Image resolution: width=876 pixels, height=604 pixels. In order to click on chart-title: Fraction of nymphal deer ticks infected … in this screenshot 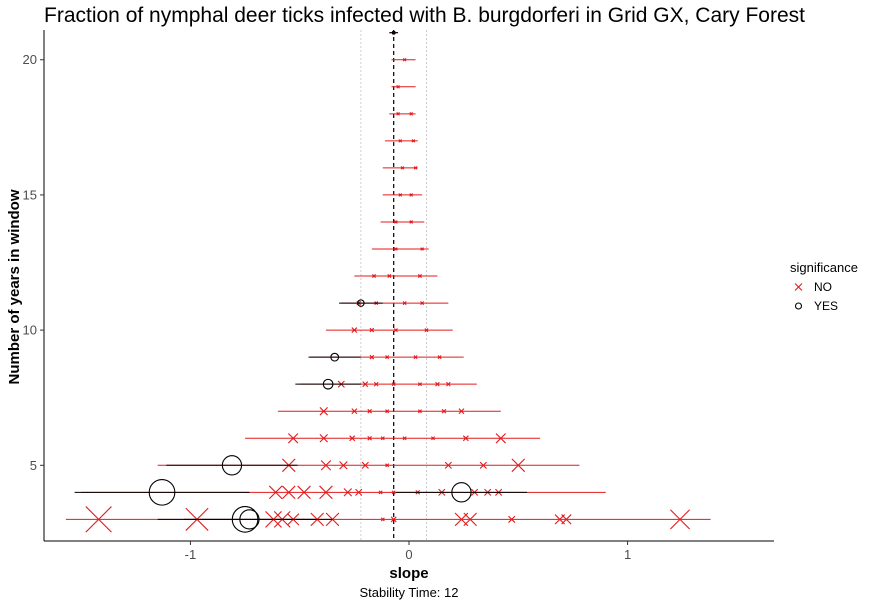, I will do `click(424, 15)`.